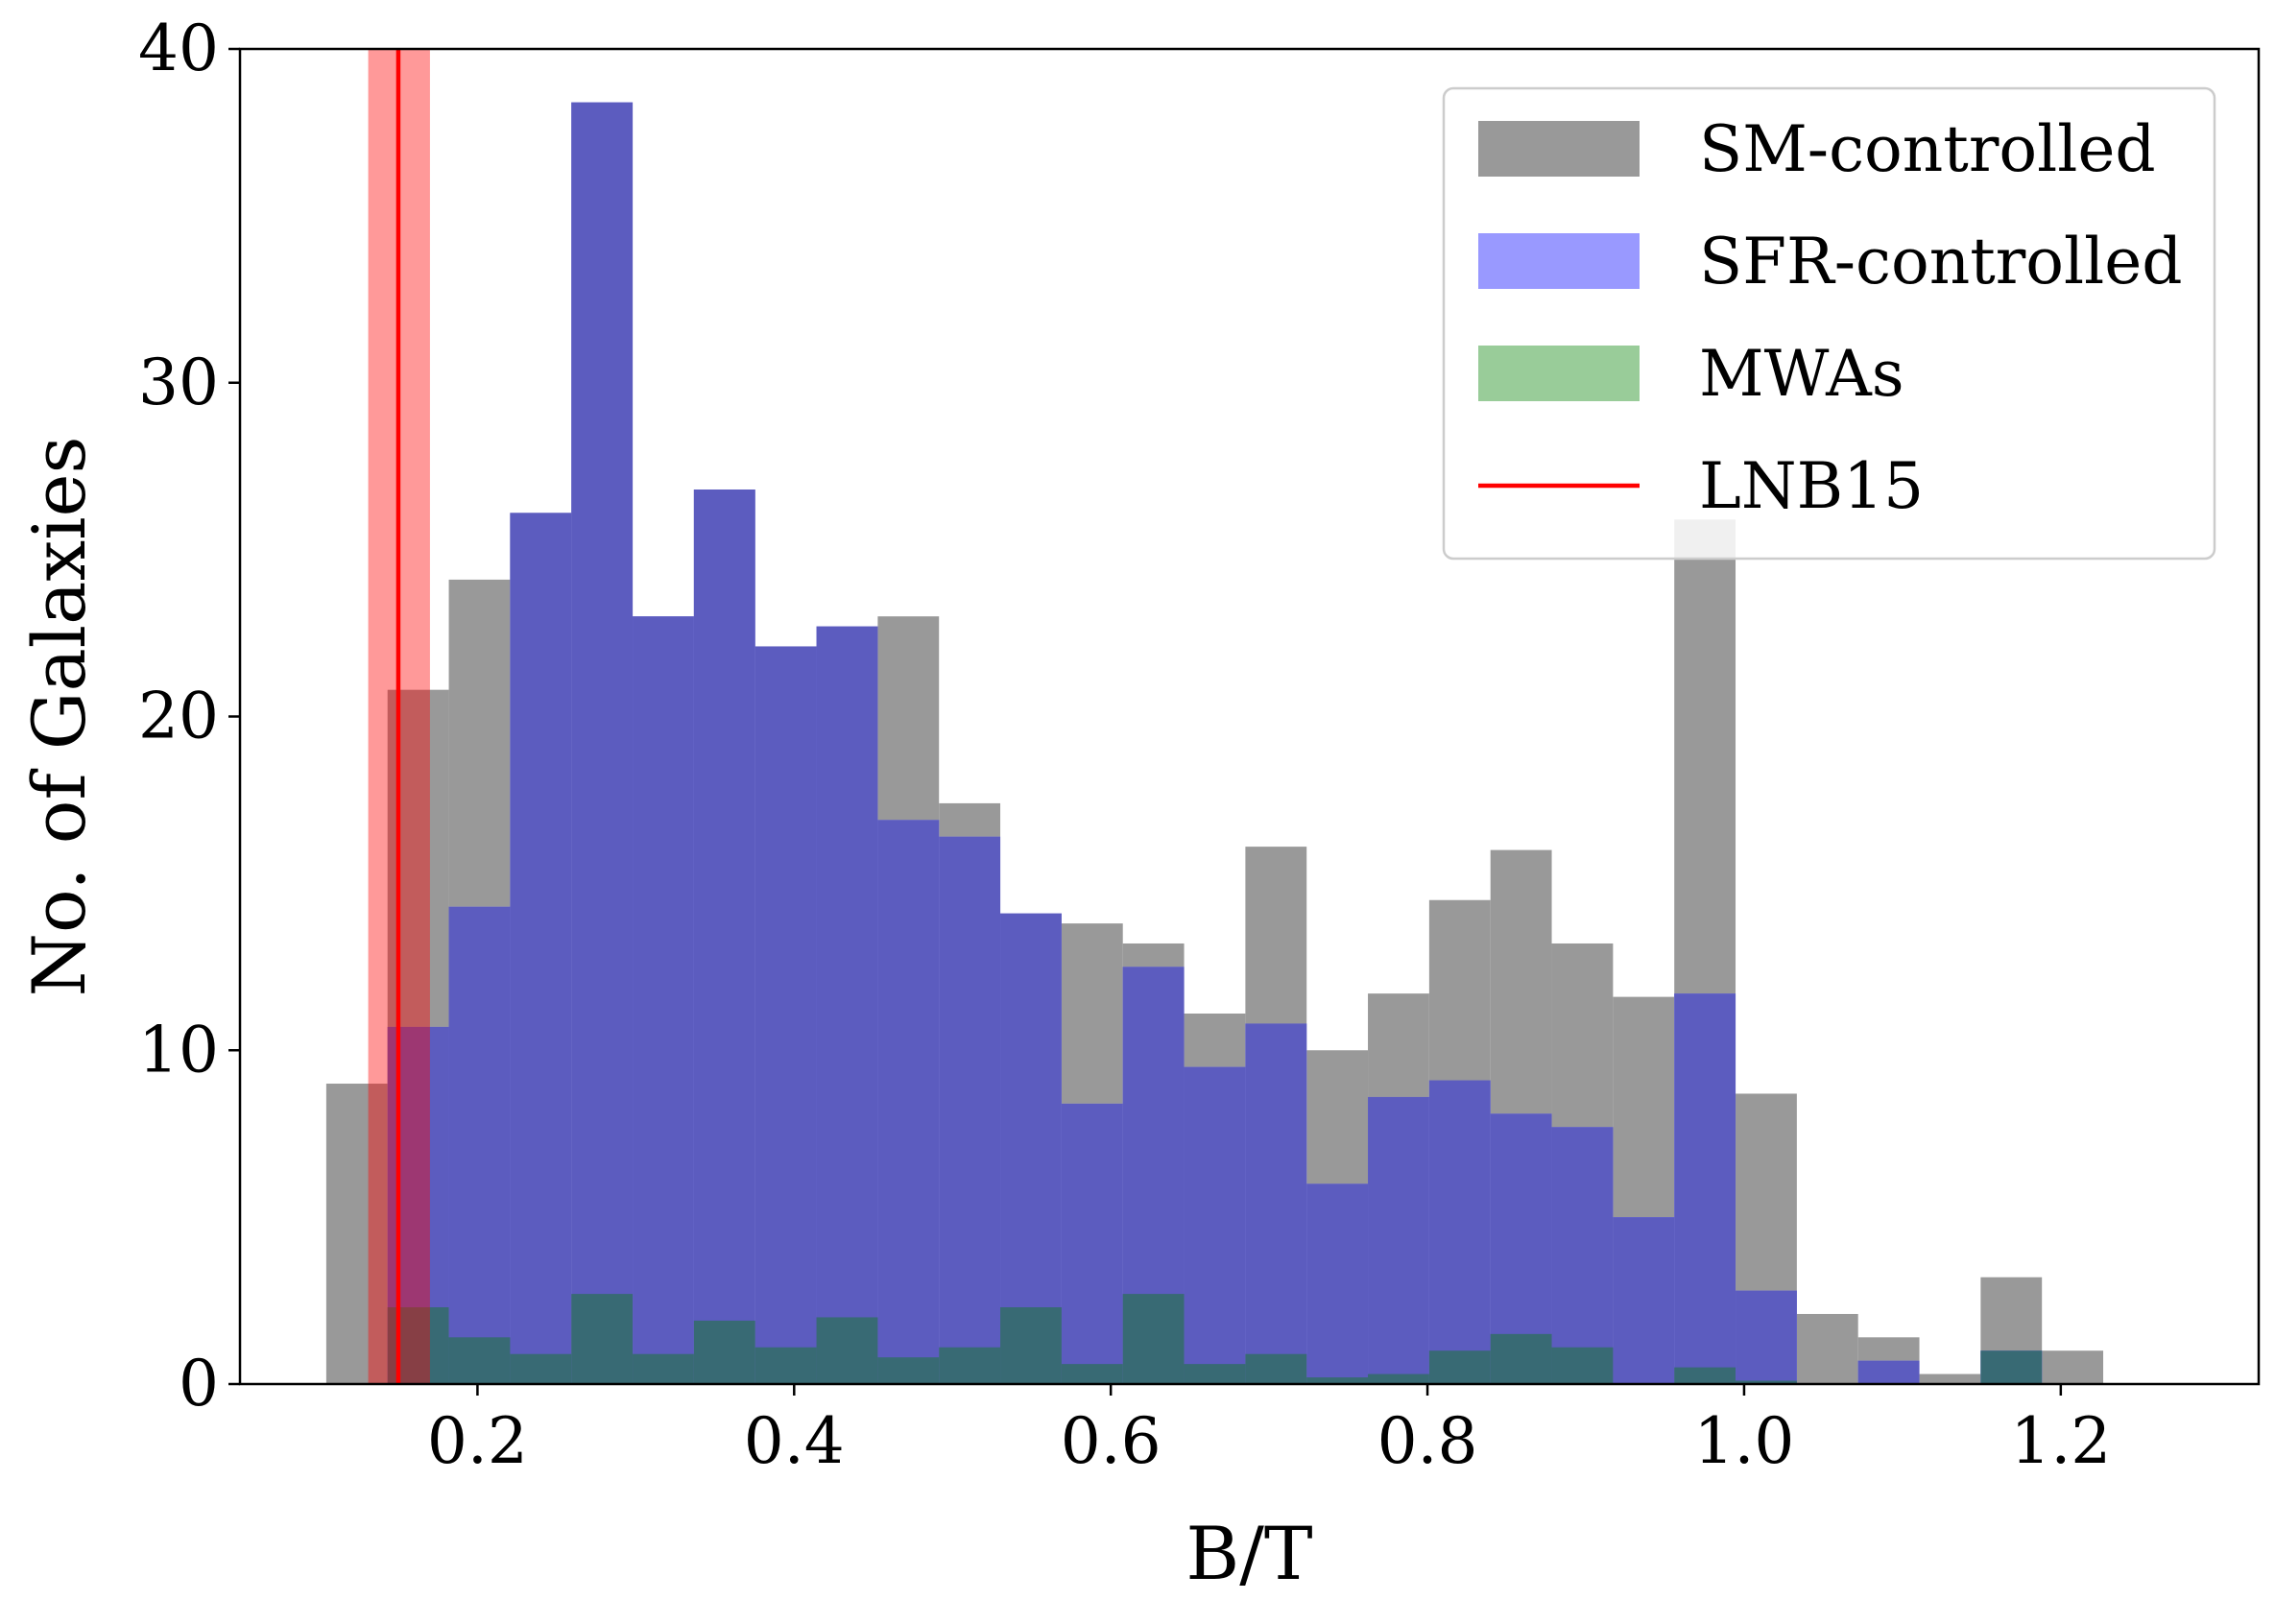  What do you see at coordinates (478, 1441) in the screenshot?
I see `x-tick-label-0: 0.2` at bounding box center [478, 1441].